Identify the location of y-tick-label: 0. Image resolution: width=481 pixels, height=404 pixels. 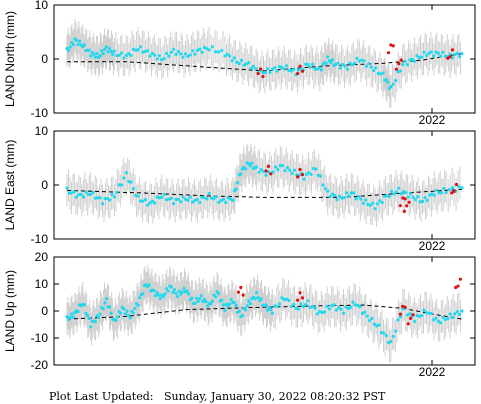
(44, 59).